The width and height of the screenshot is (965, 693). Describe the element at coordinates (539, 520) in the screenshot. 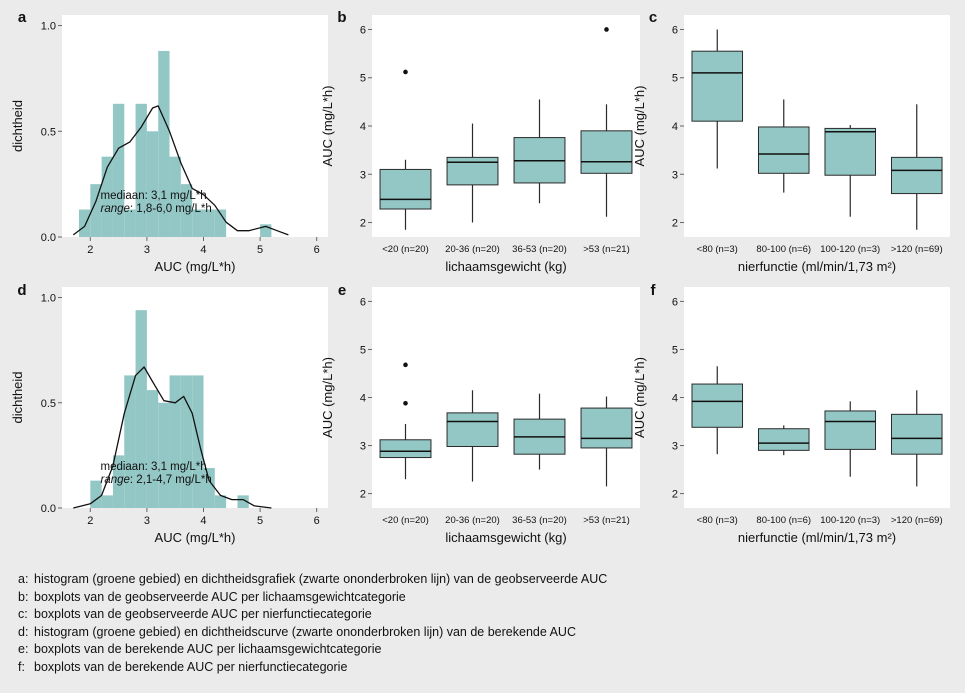

I see `x-tick-label: 36-53 (n=20)` at that location.